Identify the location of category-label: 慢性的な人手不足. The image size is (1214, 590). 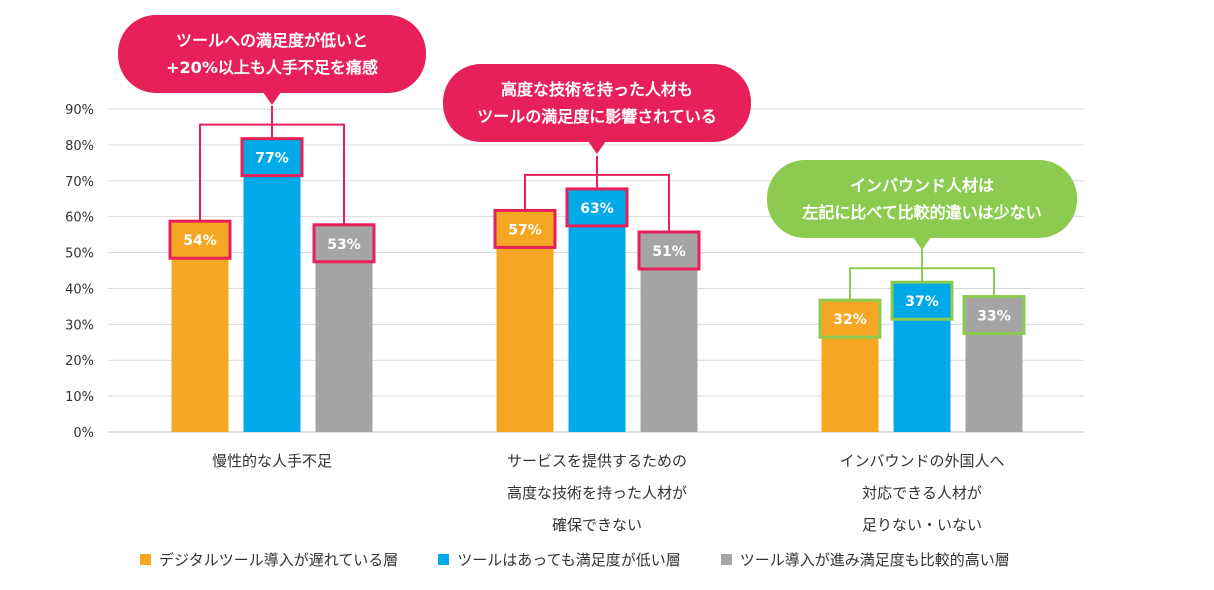
(272, 461).